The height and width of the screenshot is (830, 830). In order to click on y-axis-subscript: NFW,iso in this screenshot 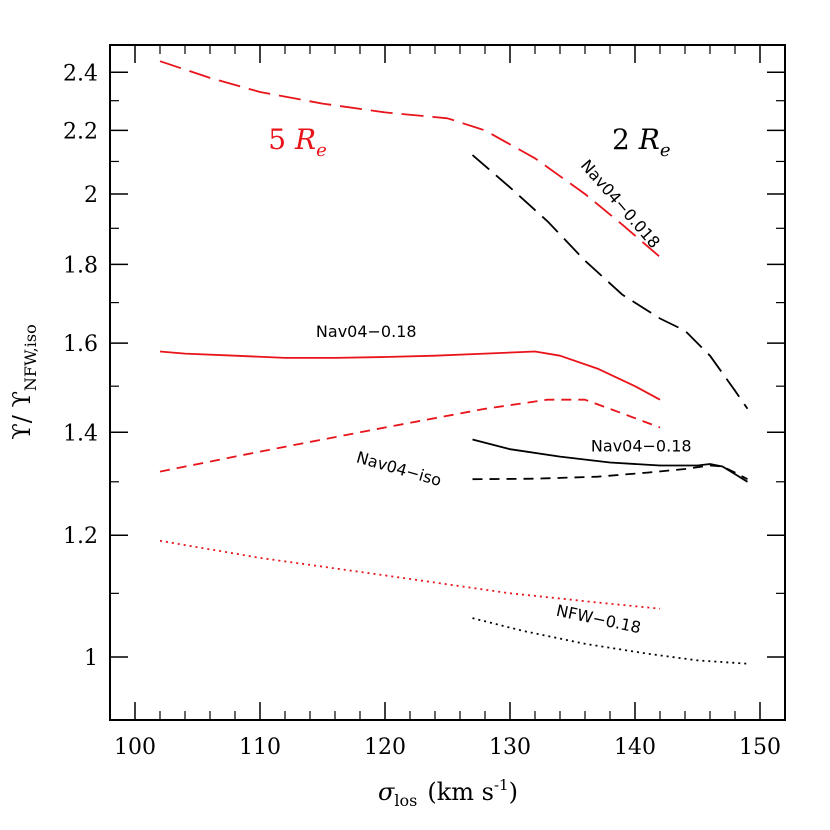, I will do `click(30, 357)`.